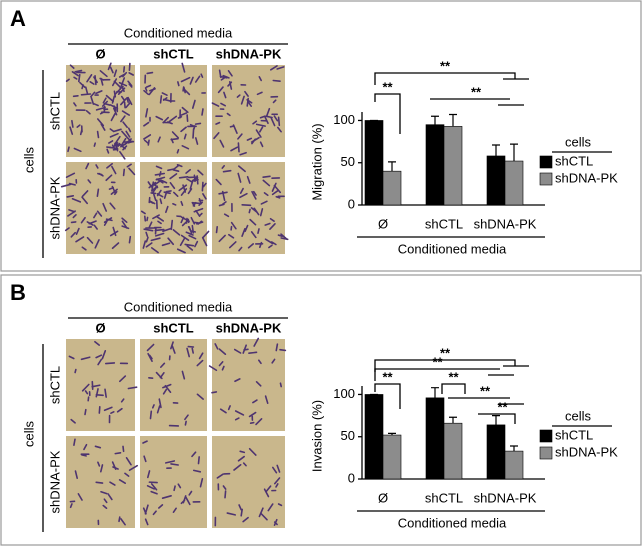 This screenshot has height=549, width=643. Describe the element at coordinates (348, 161) in the screenshot. I see `y-tick-label: 50` at that location.